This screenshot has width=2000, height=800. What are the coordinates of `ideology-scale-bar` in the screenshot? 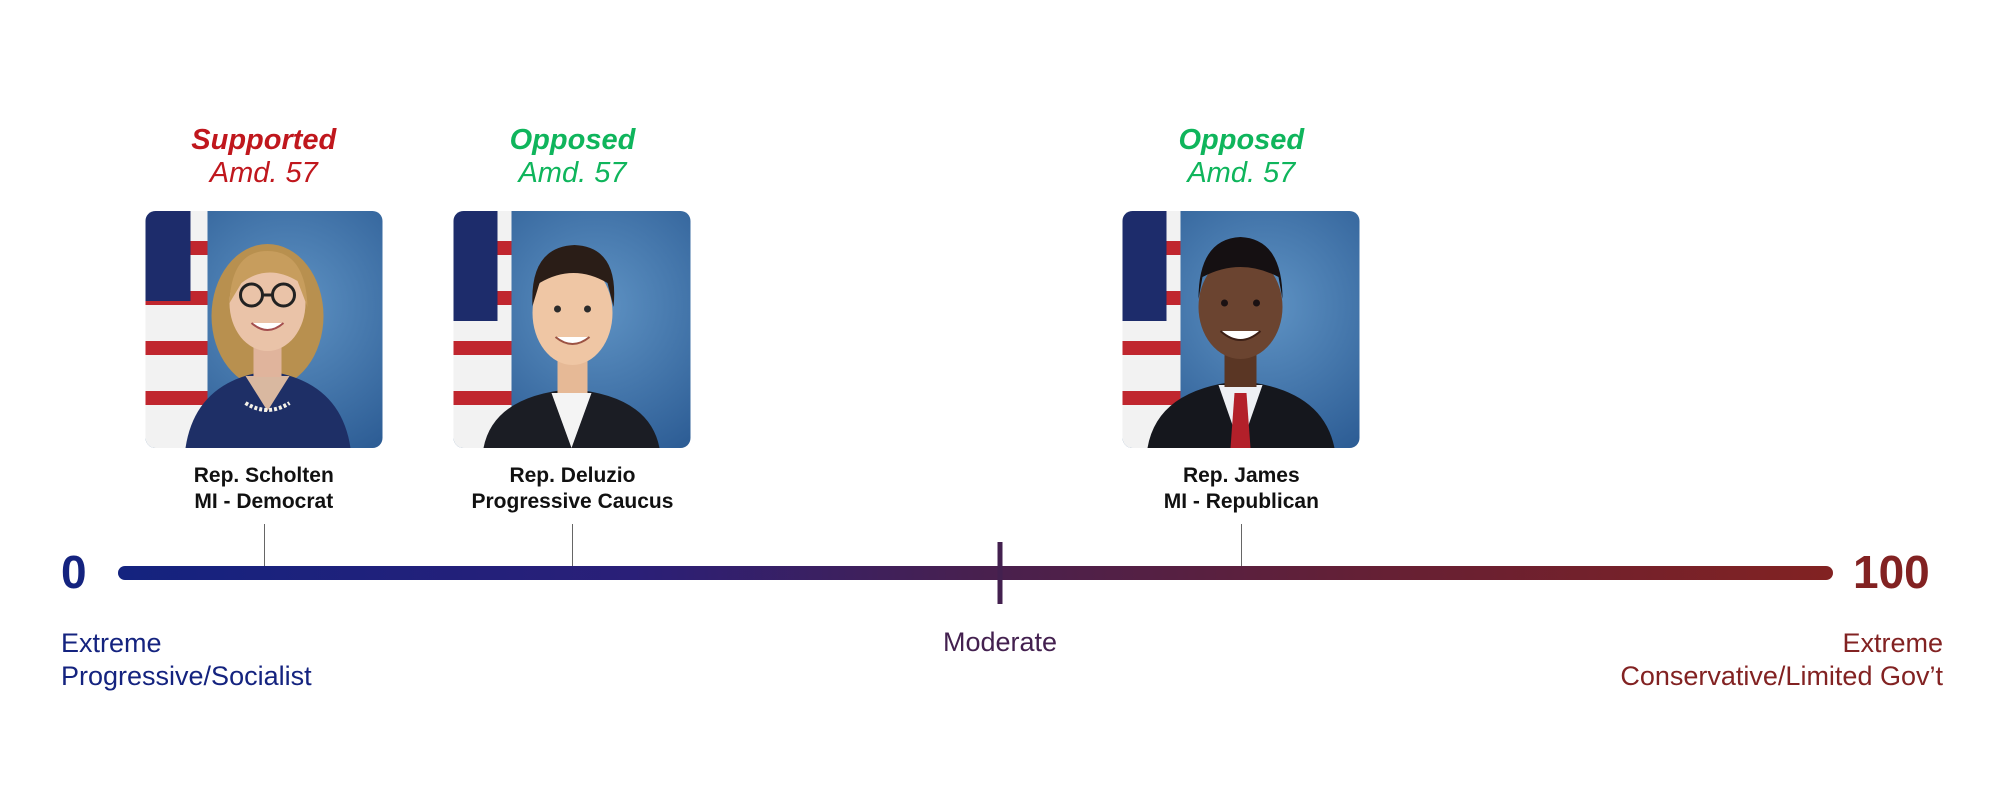 It's located at (975, 573).